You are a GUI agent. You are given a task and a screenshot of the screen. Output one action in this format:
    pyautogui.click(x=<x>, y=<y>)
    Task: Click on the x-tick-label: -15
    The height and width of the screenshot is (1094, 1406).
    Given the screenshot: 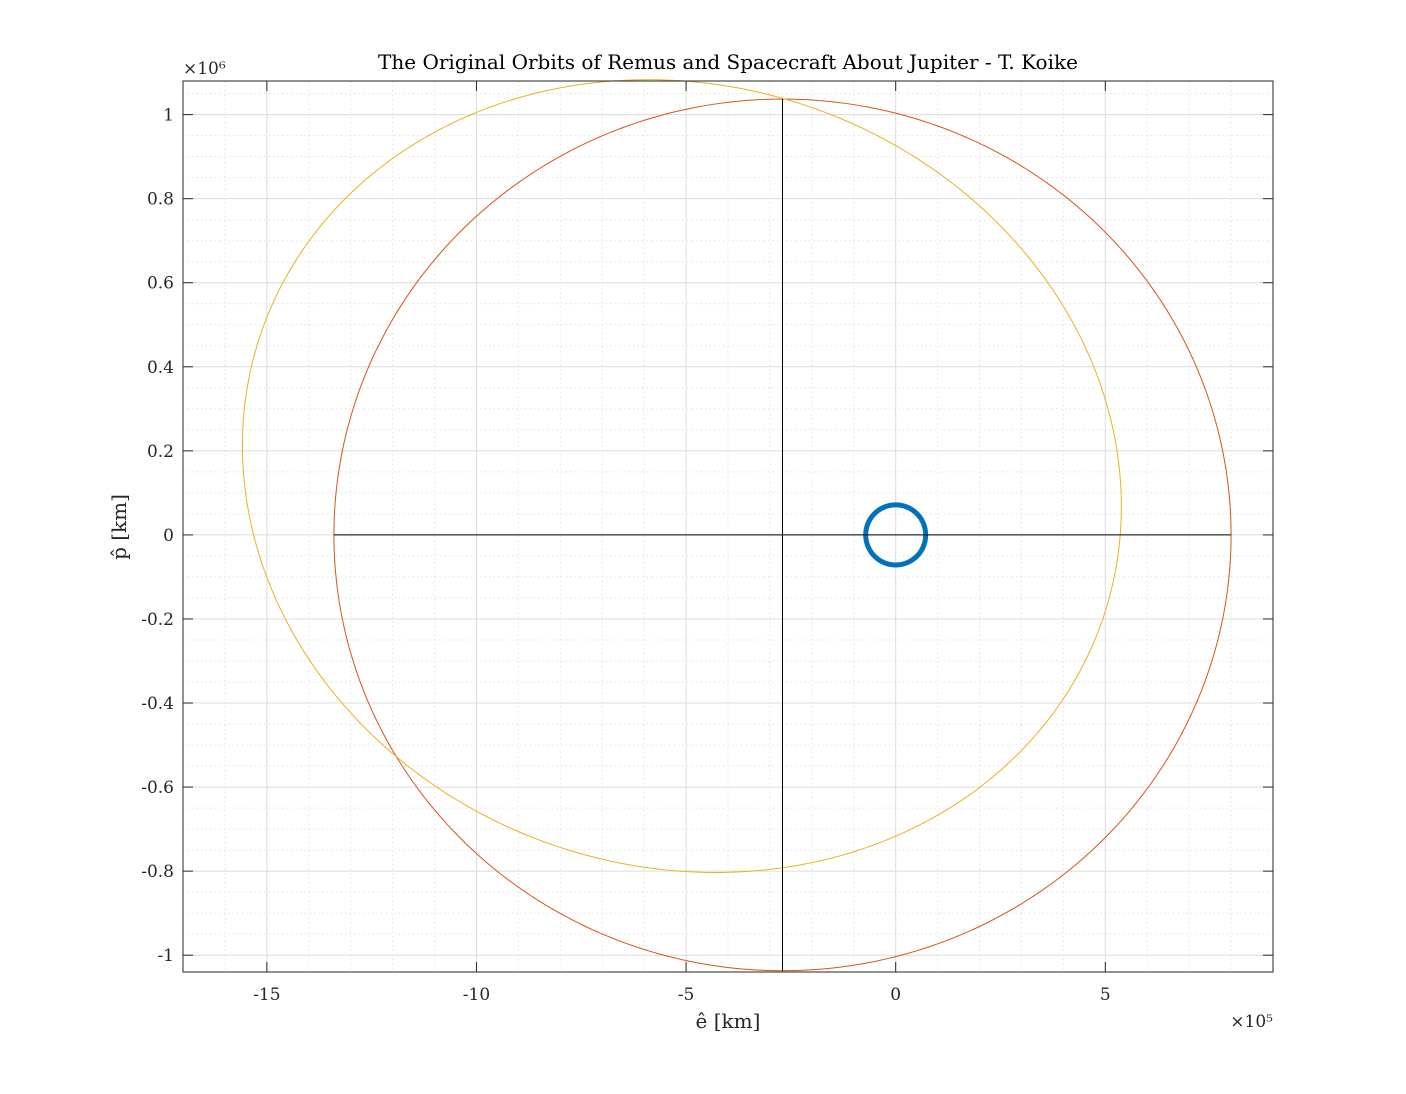 What is the action you would take?
    pyautogui.click(x=266, y=995)
    